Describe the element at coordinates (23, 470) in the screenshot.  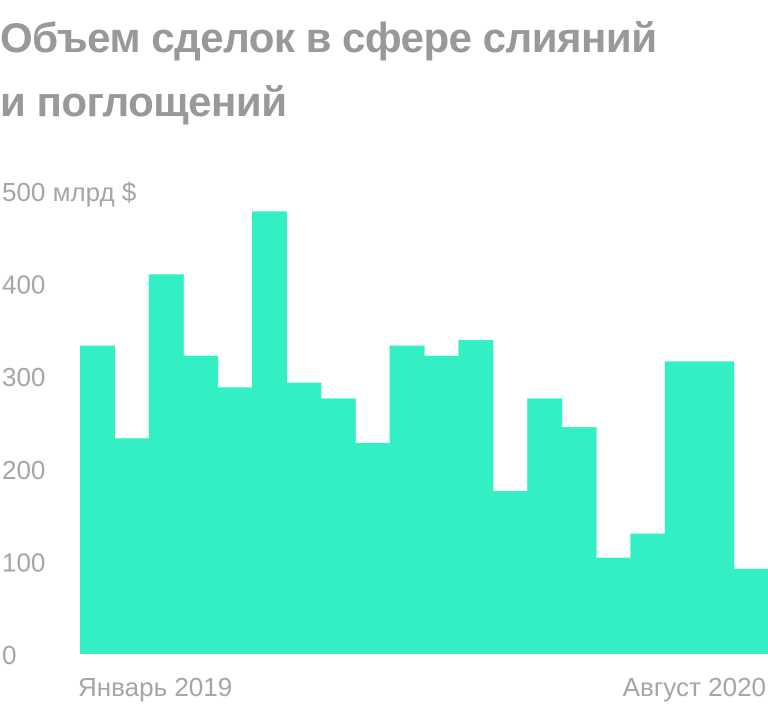
I see `y-tick-label: 200` at that location.